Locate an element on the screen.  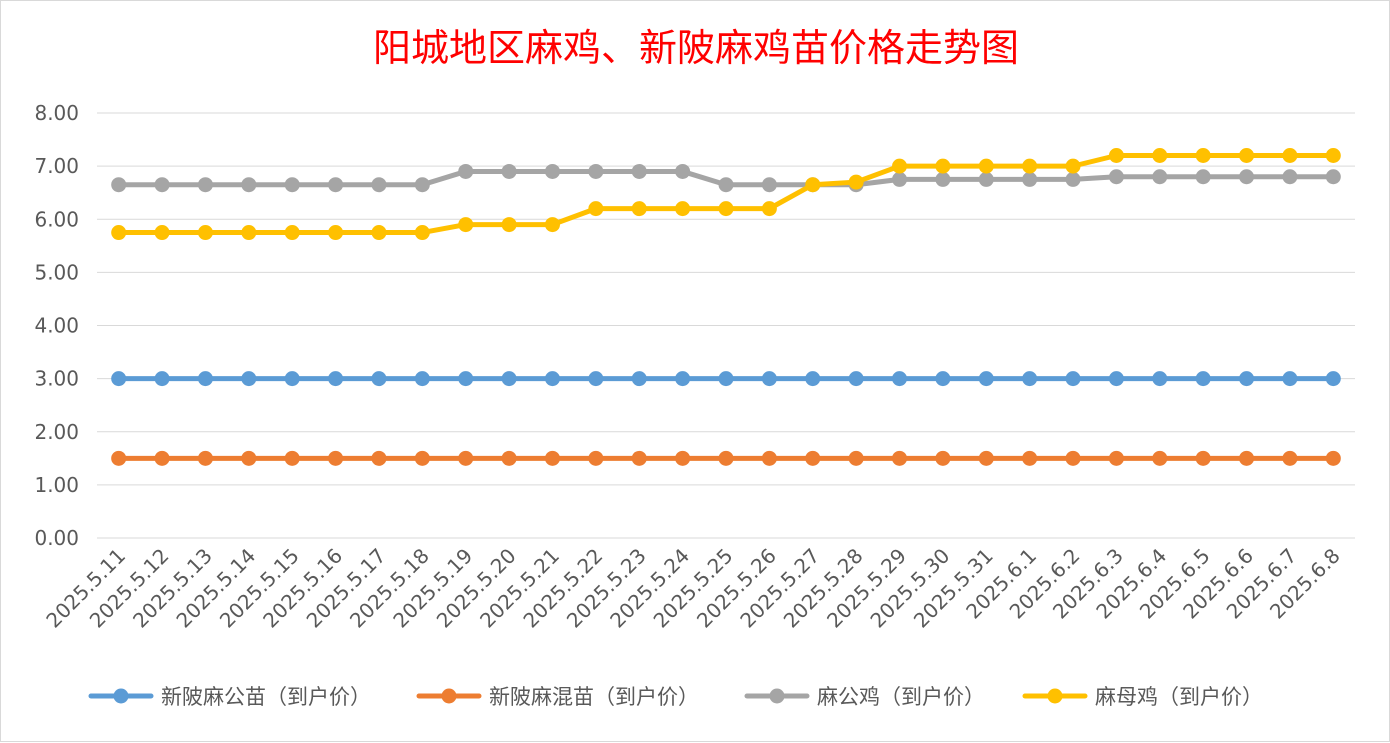
y-tick-label: 4.00 is located at coordinates (56, 326).